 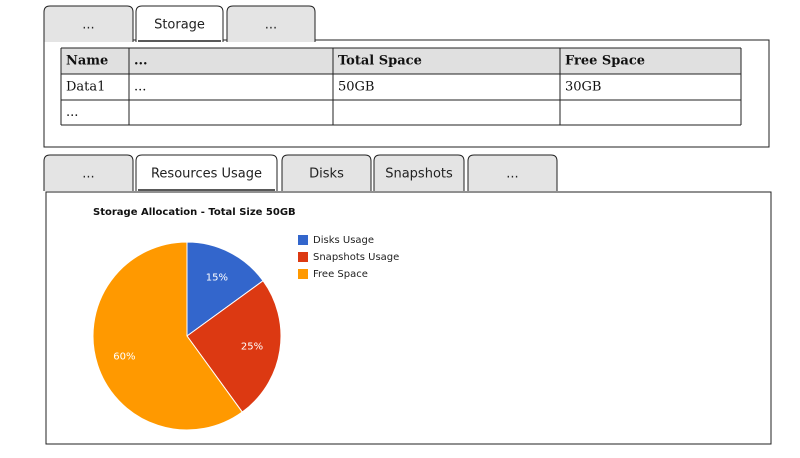 I want to click on table-cell: 50GB, so click(x=356, y=87).